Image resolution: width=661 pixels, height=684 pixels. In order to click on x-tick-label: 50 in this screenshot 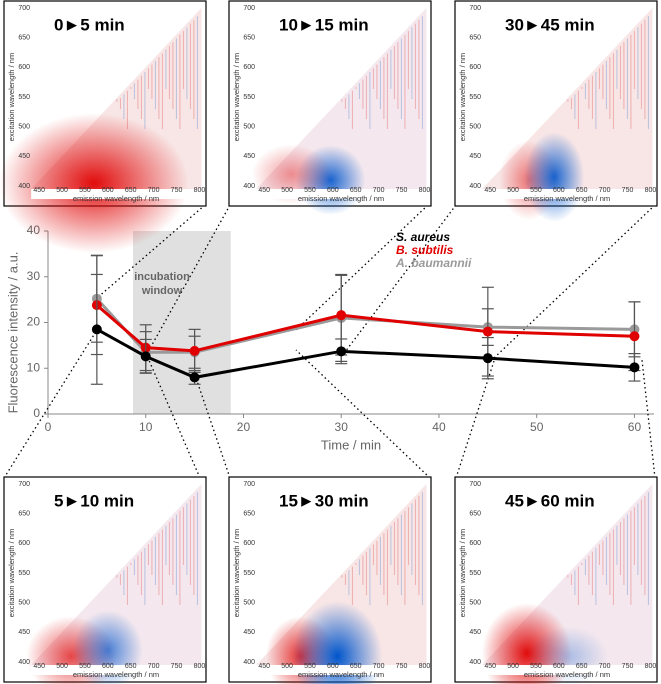, I will do `click(537, 427)`.